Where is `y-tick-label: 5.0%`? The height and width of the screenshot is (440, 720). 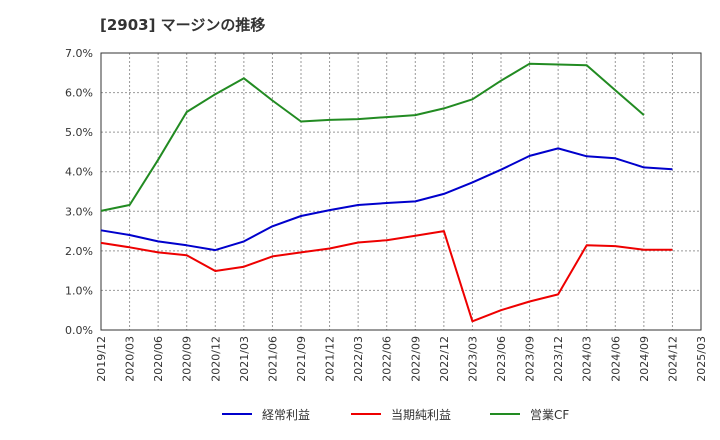 y-tick-label: 5.0% is located at coordinates (79, 132).